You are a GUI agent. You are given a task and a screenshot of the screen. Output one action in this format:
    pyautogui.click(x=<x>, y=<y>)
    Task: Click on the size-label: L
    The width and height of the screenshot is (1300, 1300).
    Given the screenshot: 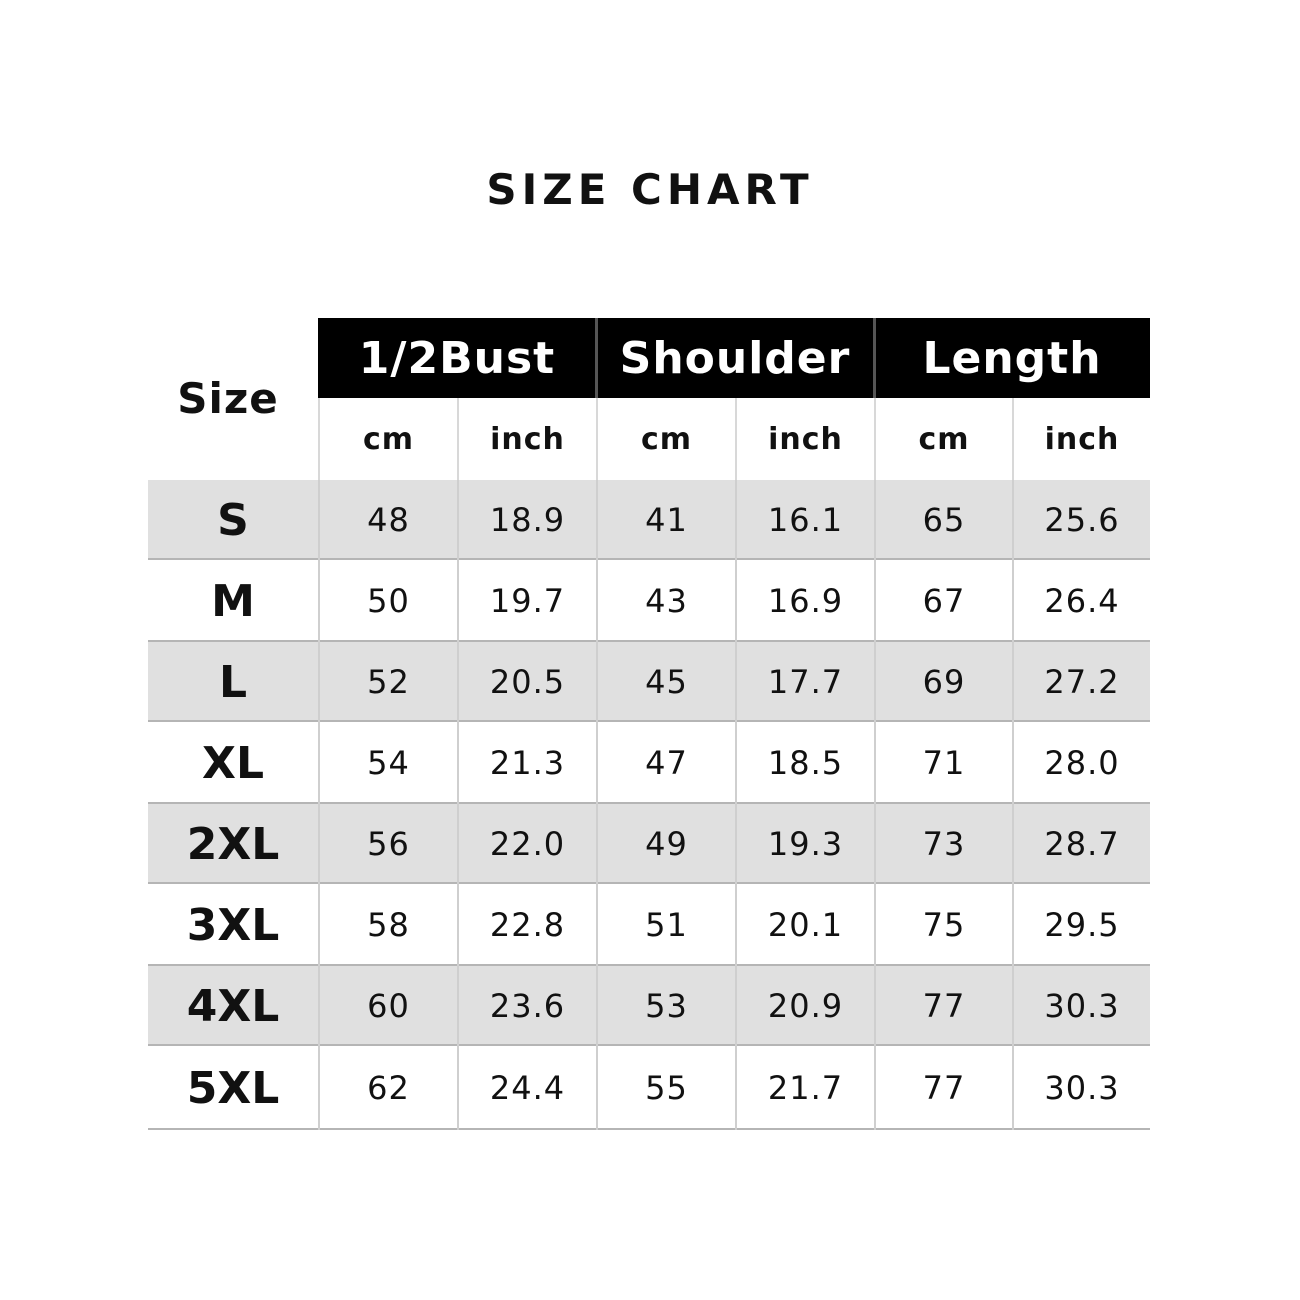 What is the action you would take?
    pyautogui.click(x=233, y=682)
    